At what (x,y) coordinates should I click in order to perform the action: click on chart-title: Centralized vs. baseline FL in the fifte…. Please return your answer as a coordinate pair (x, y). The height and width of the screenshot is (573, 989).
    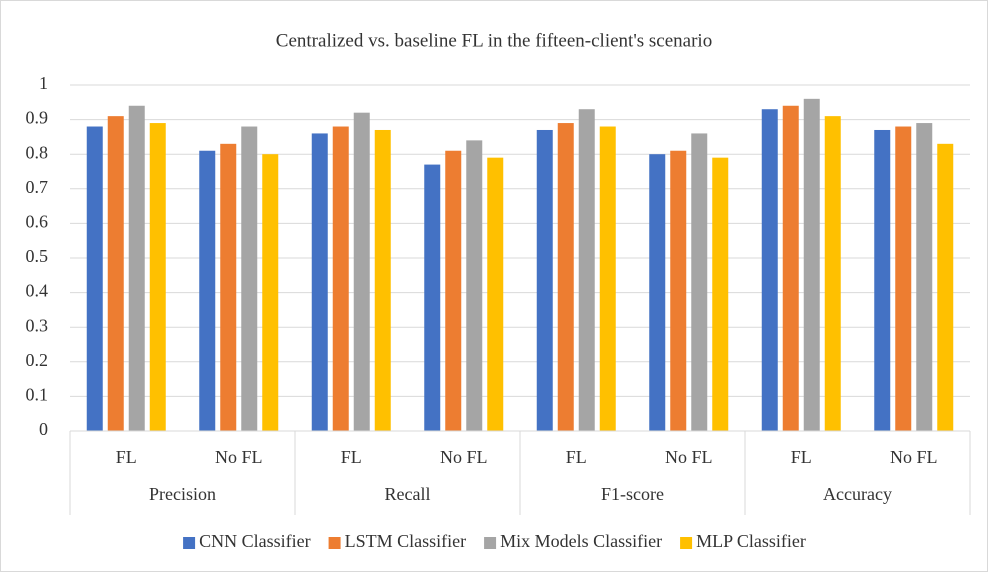
    Looking at the image, I should click on (494, 40).